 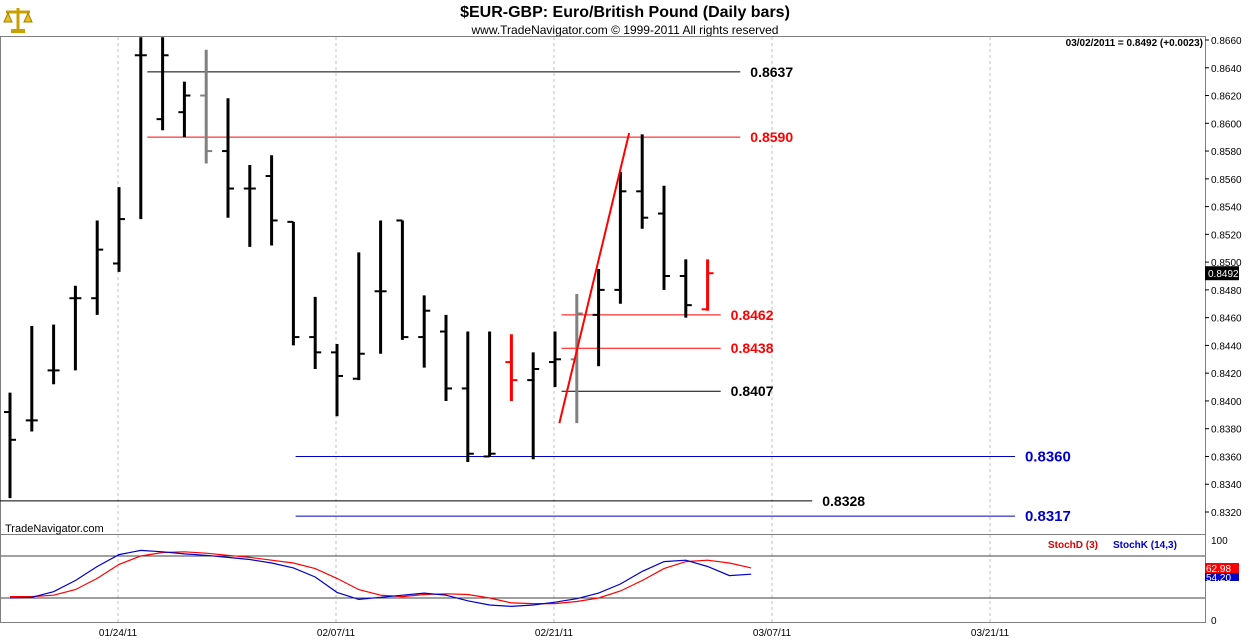 I want to click on date-axis: 01/24/11 02/07/11 02/21/11 03/07/11 03/21/11, so click(x=554, y=633).